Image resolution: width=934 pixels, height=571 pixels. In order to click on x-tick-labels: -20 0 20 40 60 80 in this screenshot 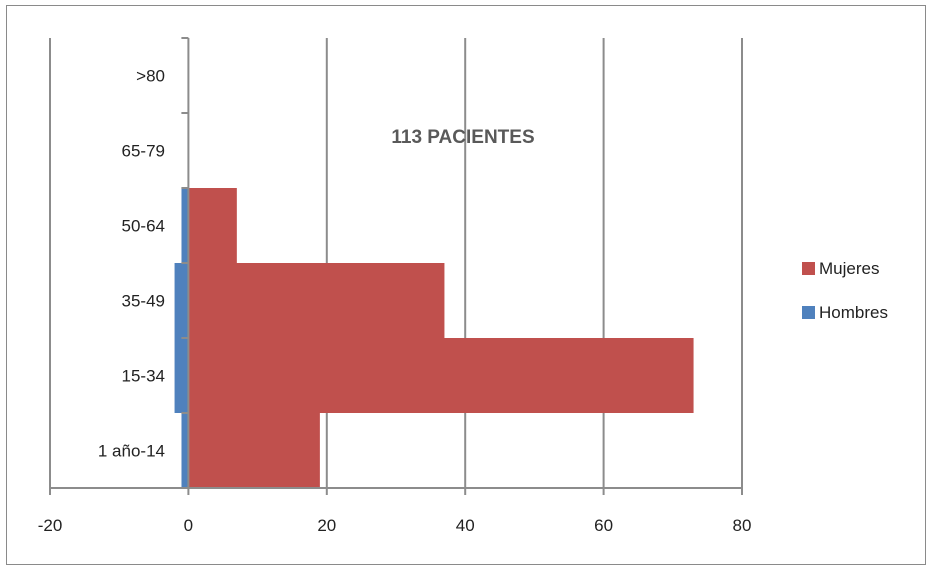, I will do `click(395, 525)`.